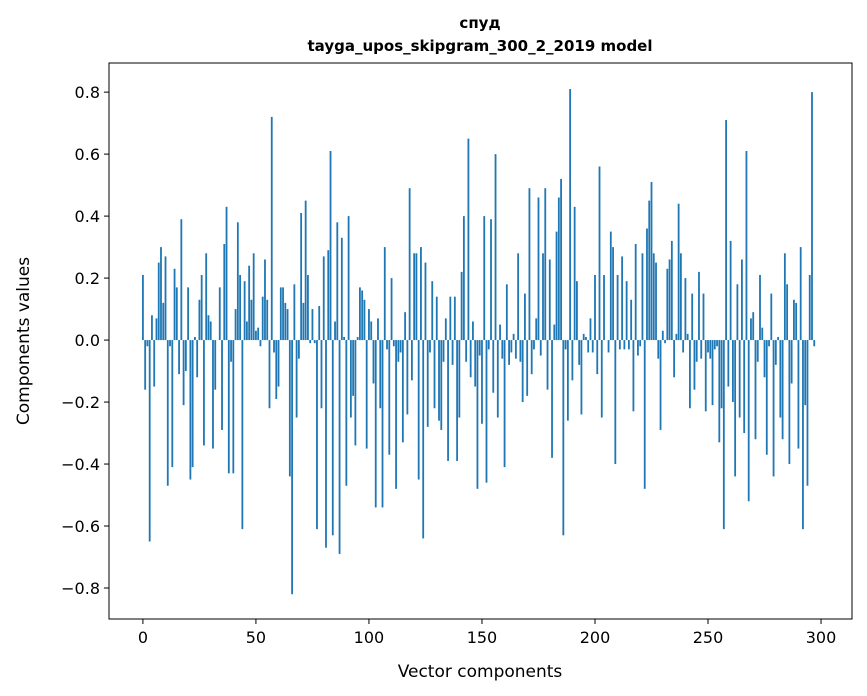  I want to click on x-tick-label: 50, so click(256, 637).